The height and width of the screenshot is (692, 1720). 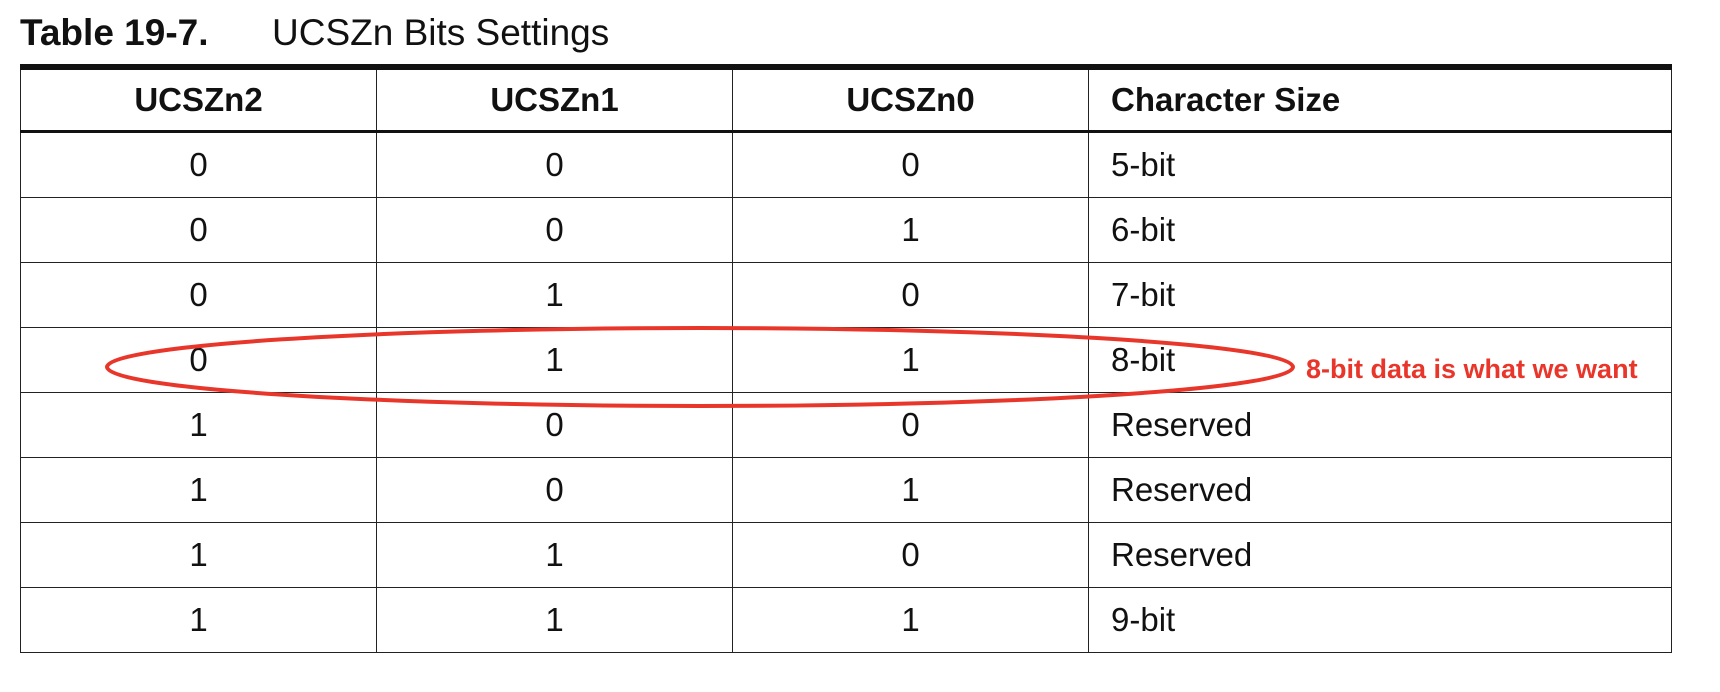 What do you see at coordinates (1380, 164) in the screenshot?
I see `cell-character-size: 5-bit` at bounding box center [1380, 164].